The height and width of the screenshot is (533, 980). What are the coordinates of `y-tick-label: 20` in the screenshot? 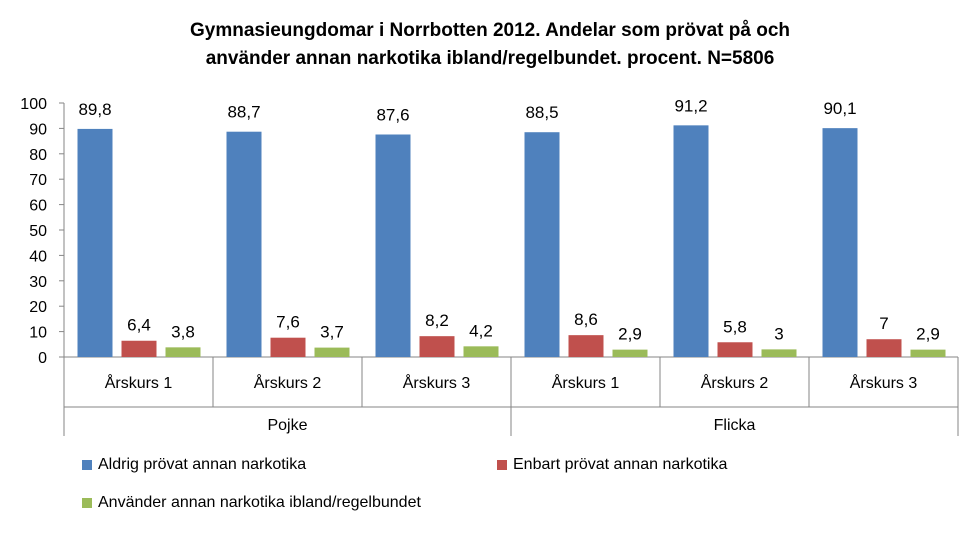 It's located at (38, 307).